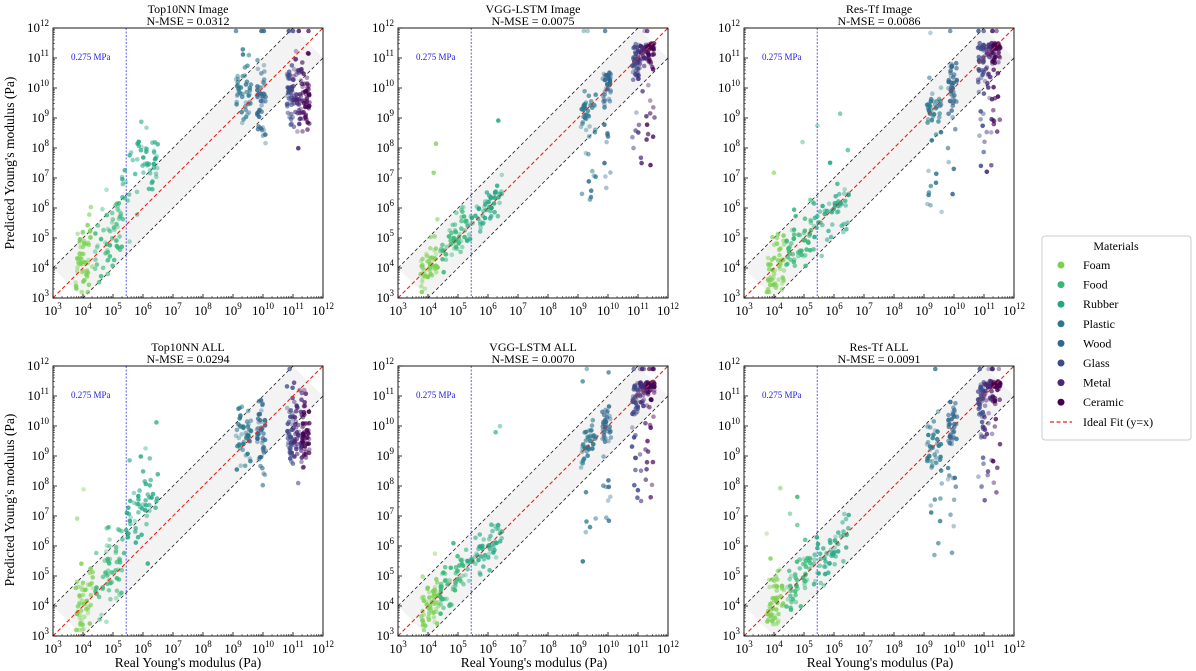 This screenshot has width=1196, height=671. What do you see at coordinates (41, 514) in the screenshot?
I see `y-tick-label: 10⁷` at bounding box center [41, 514].